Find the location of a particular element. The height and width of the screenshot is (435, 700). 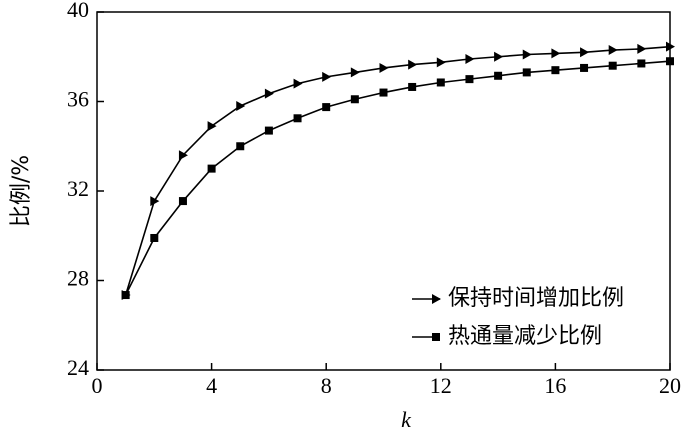

y-tick-label: 32 is located at coordinates (78, 188).